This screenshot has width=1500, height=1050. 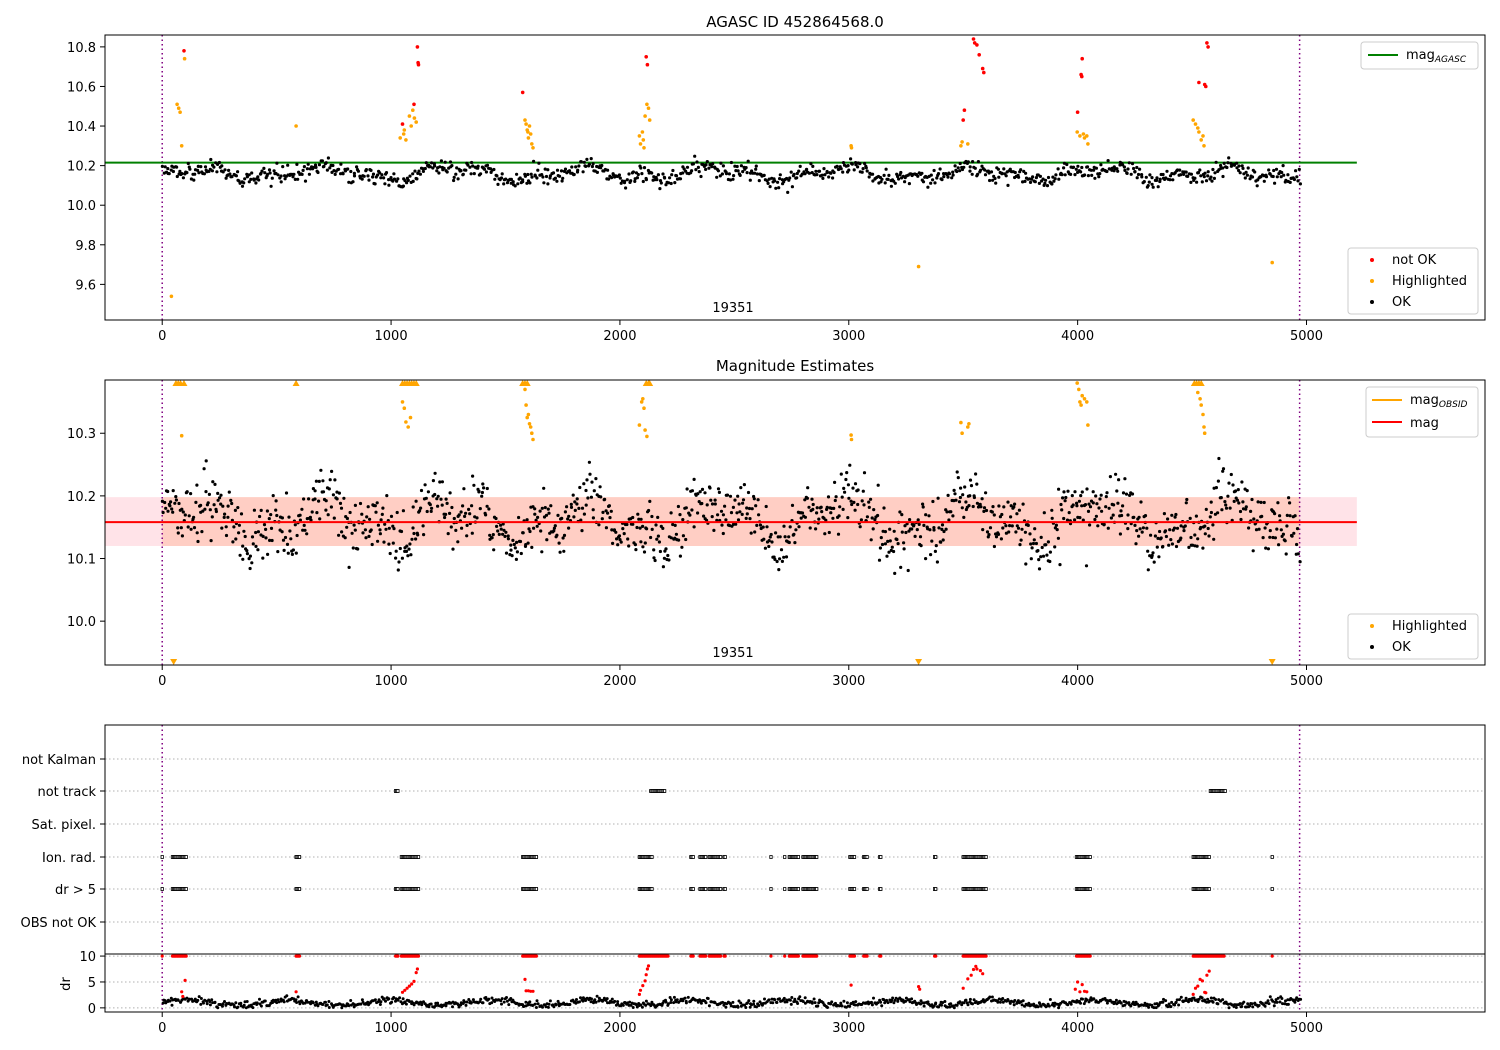 I want to click on legend-mag-obsid-subscript: OBSID, so click(x=1453, y=405).